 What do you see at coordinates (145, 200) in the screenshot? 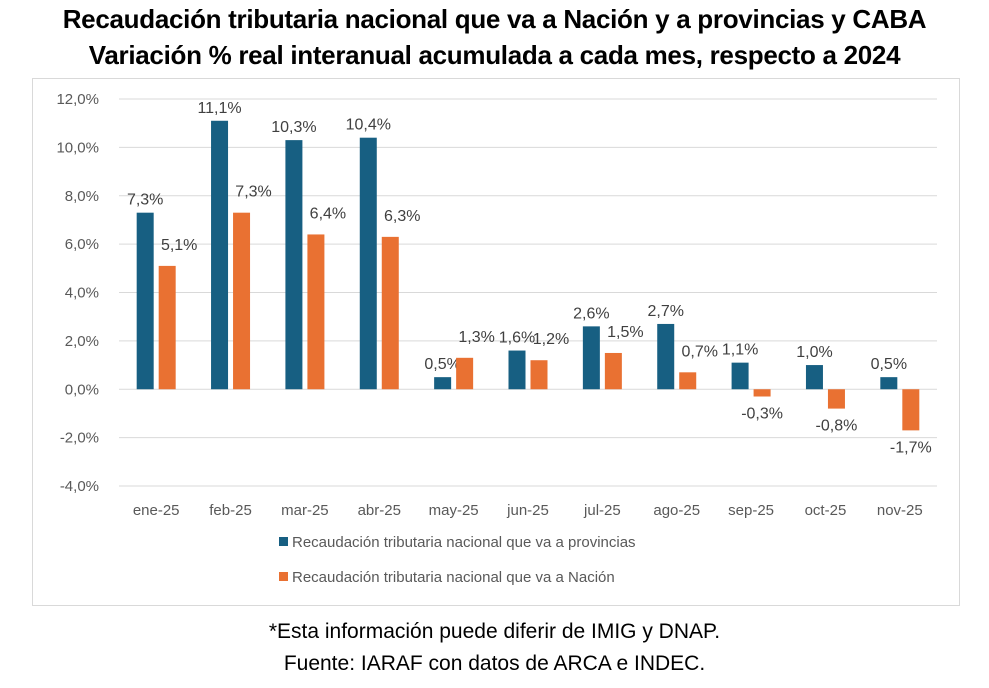
I see `data-label-provincias: 7,3%` at bounding box center [145, 200].